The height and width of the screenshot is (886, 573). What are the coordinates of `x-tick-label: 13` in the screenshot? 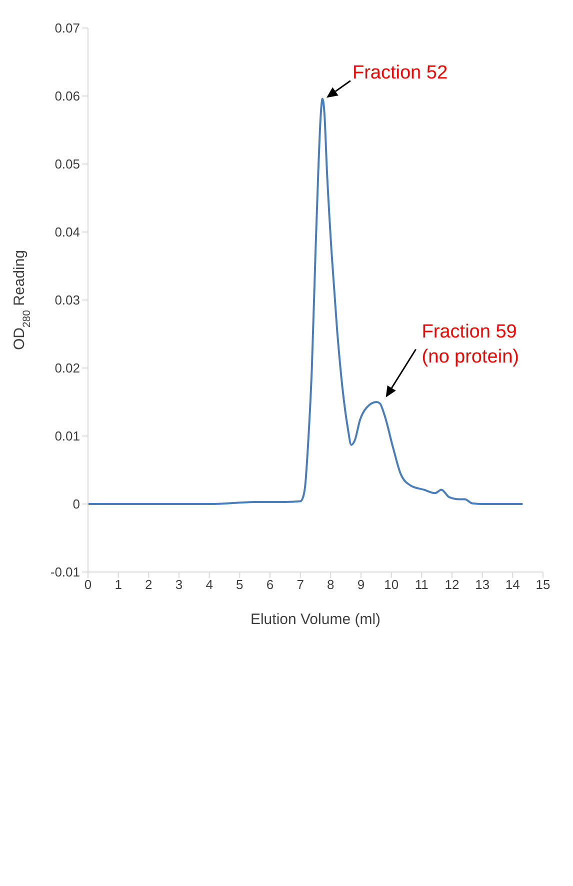 It's located at (482, 584).